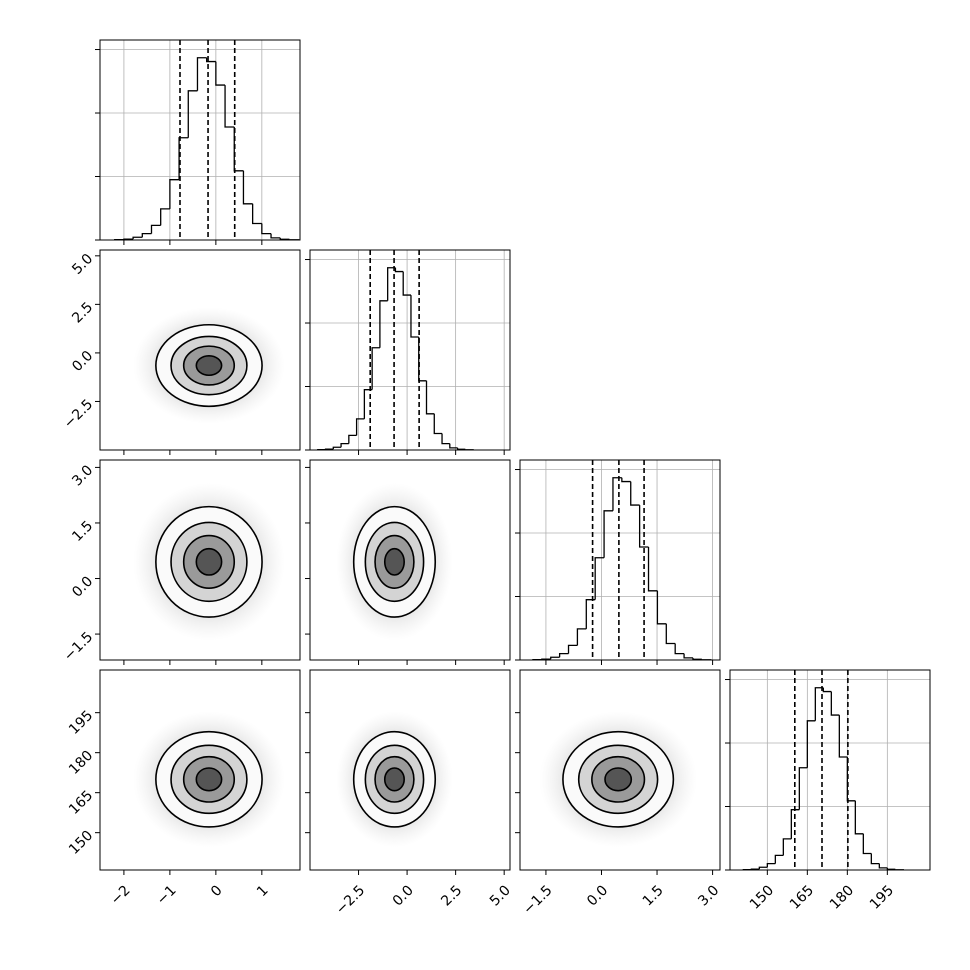 The image size is (970, 970). What do you see at coordinates (708, 895) in the screenshot?
I see `x-tick-label: 3.0` at bounding box center [708, 895].